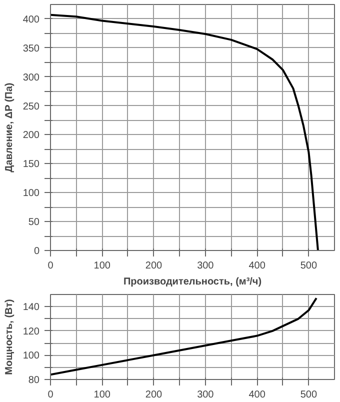 The width and height of the screenshot is (340, 402). What do you see at coordinates (192, 282) in the screenshot?
I see `x-axis-title: Производительность, (м³/ч)` at bounding box center [192, 282].